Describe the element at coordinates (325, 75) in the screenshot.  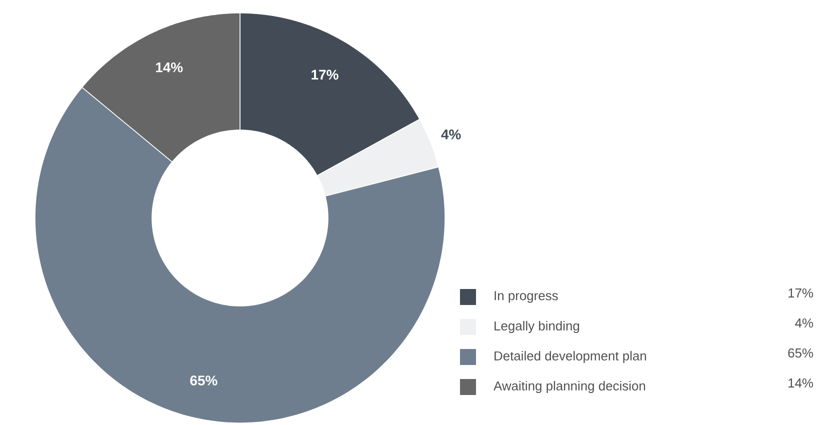
I see `data-label: 17%` at that location.